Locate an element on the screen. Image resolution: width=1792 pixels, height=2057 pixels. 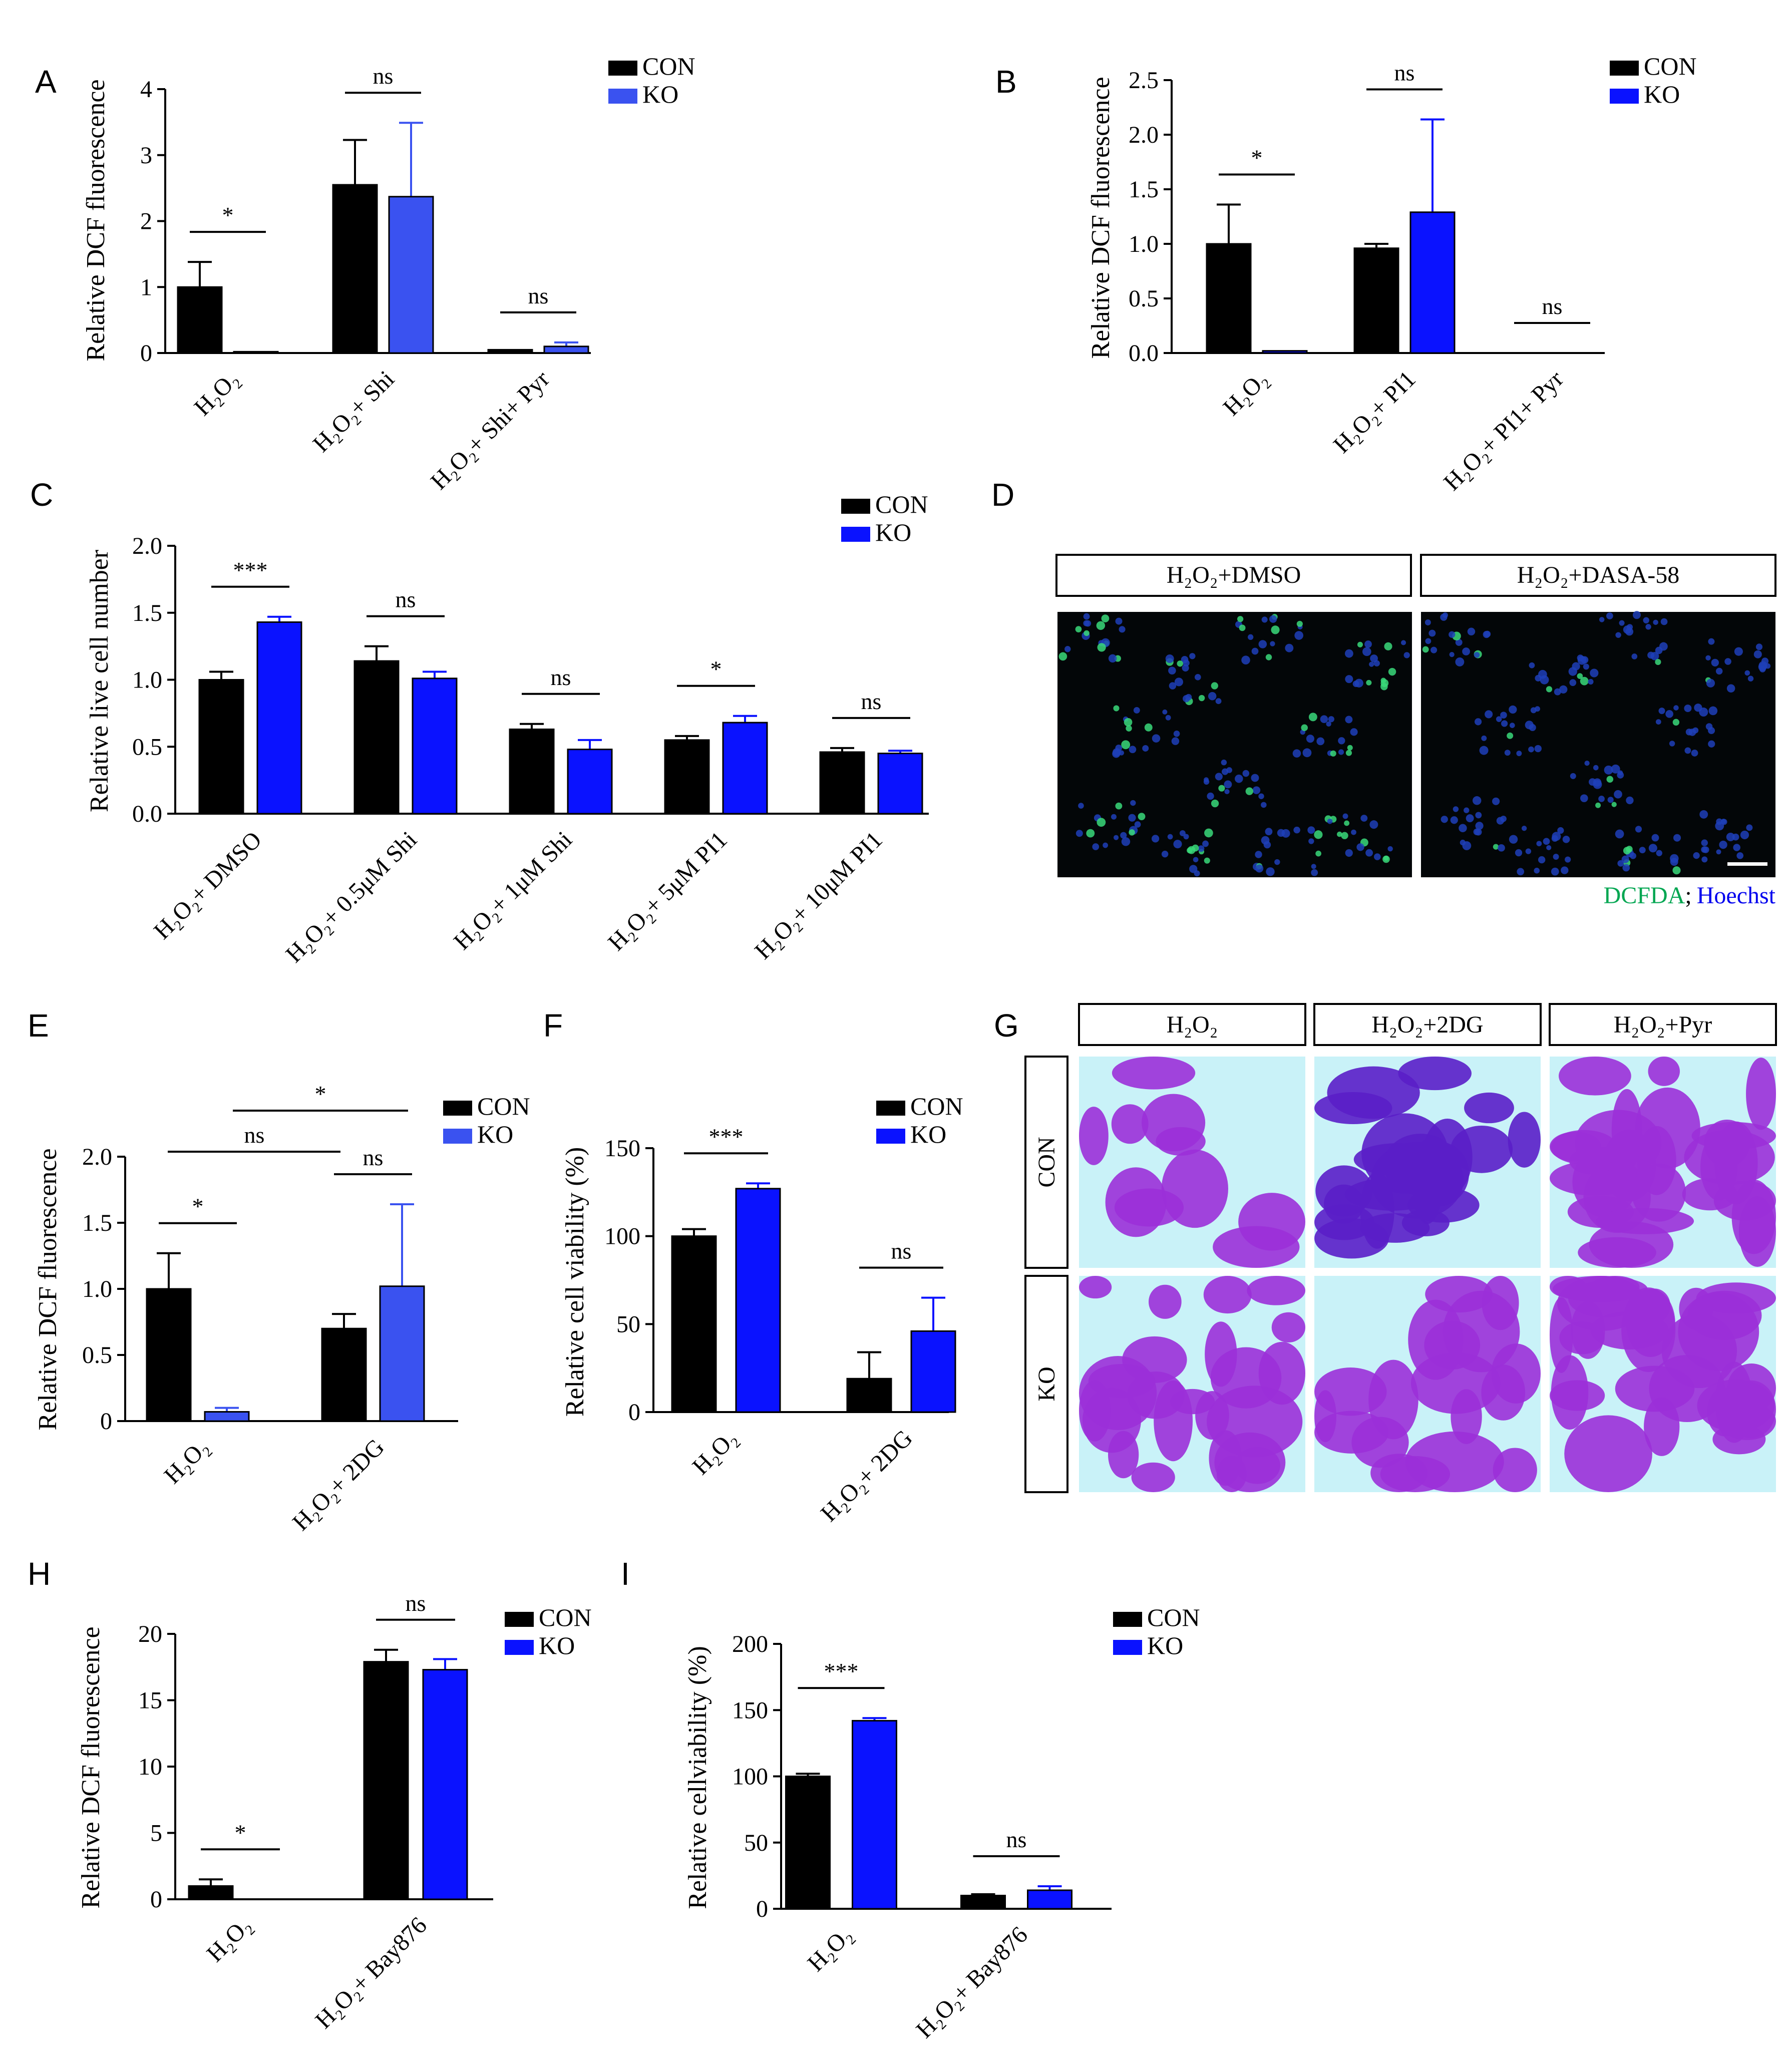
header-box is located at coordinates (1598, 576).